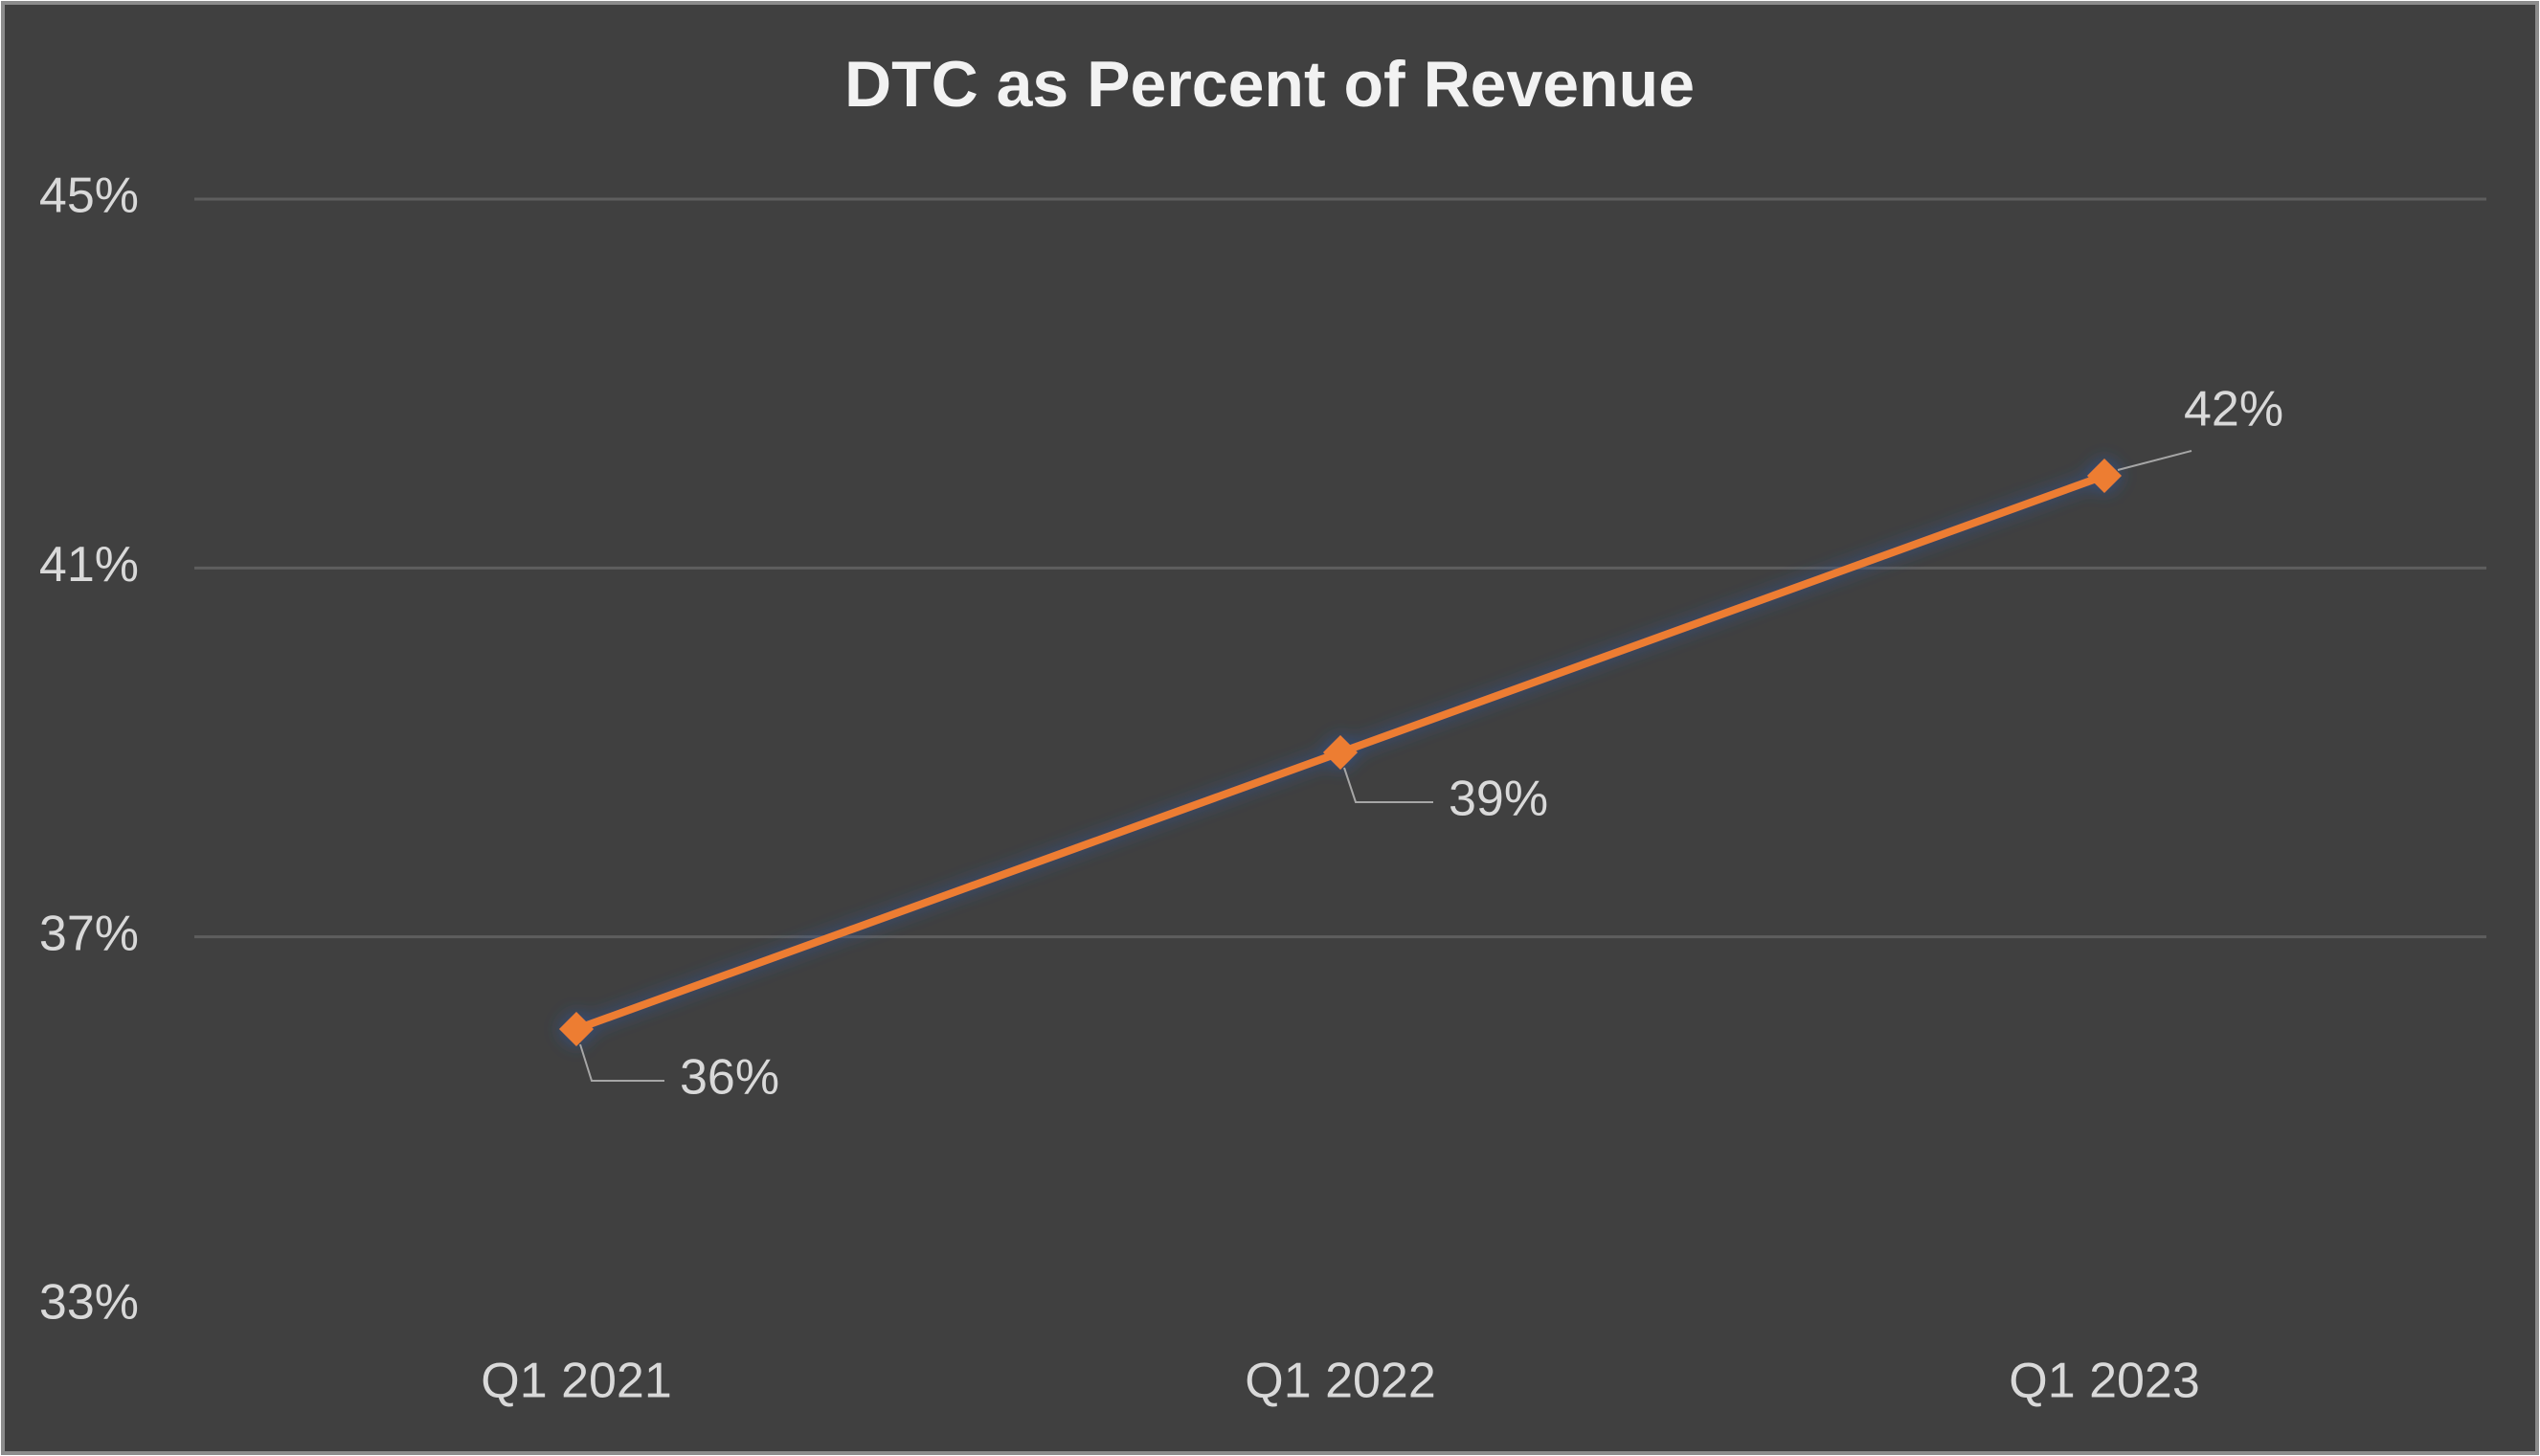 The image size is (2540, 1456). I want to click on chart-title: DTC as Percent of Revenue, so click(1270, 84).